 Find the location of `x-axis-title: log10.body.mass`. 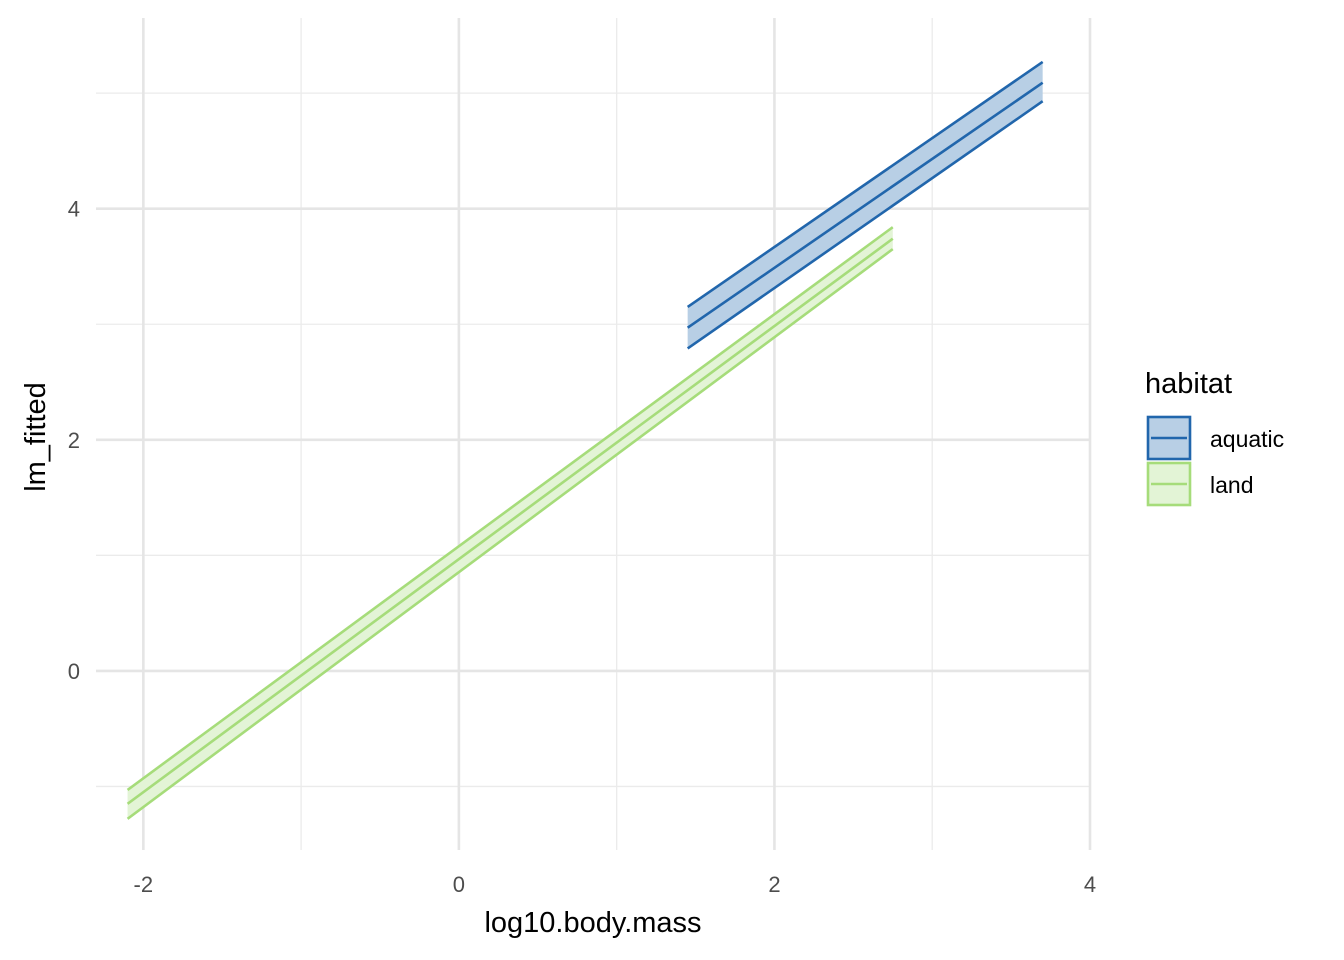

x-axis-title: log10.body.mass is located at coordinates (592, 923).